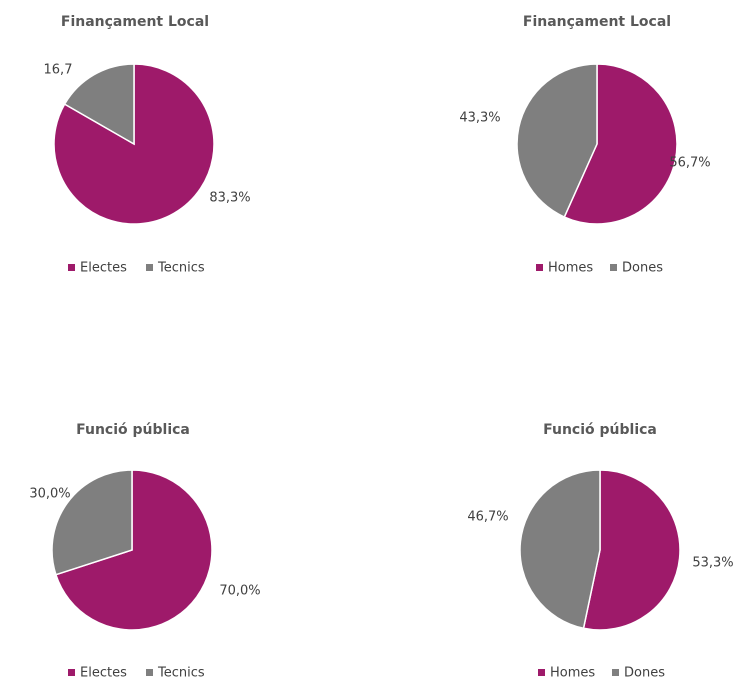  I want to click on data-label: 16,7, so click(58, 70).